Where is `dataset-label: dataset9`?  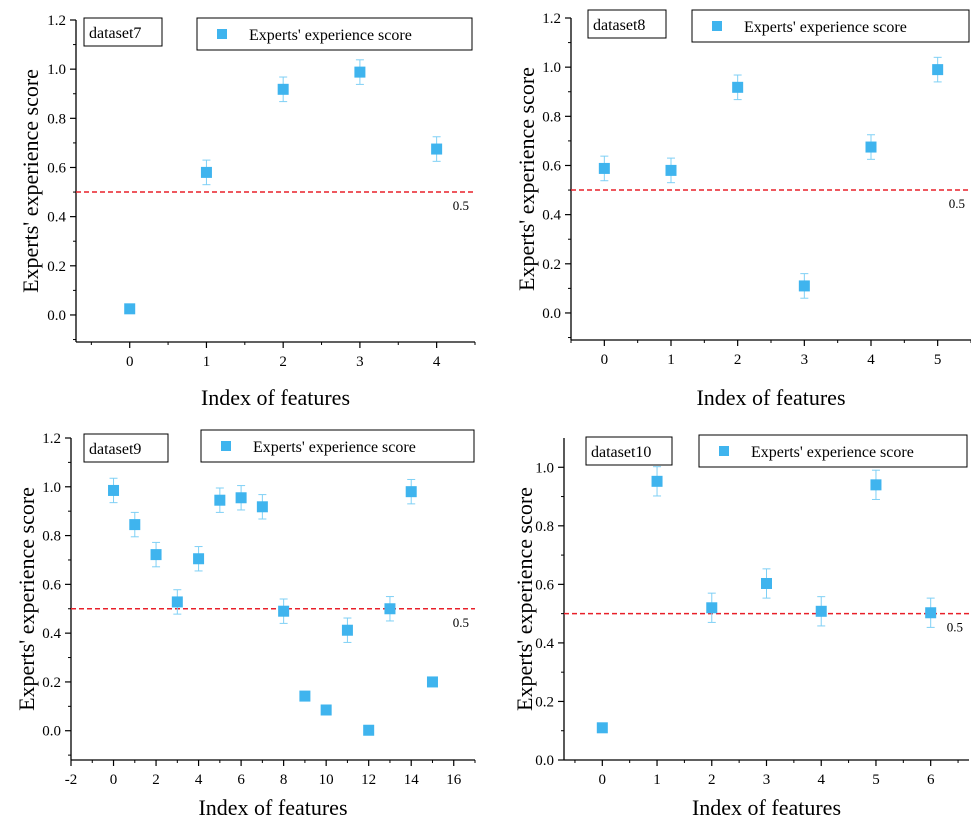 dataset-label: dataset9 is located at coordinates (115, 449).